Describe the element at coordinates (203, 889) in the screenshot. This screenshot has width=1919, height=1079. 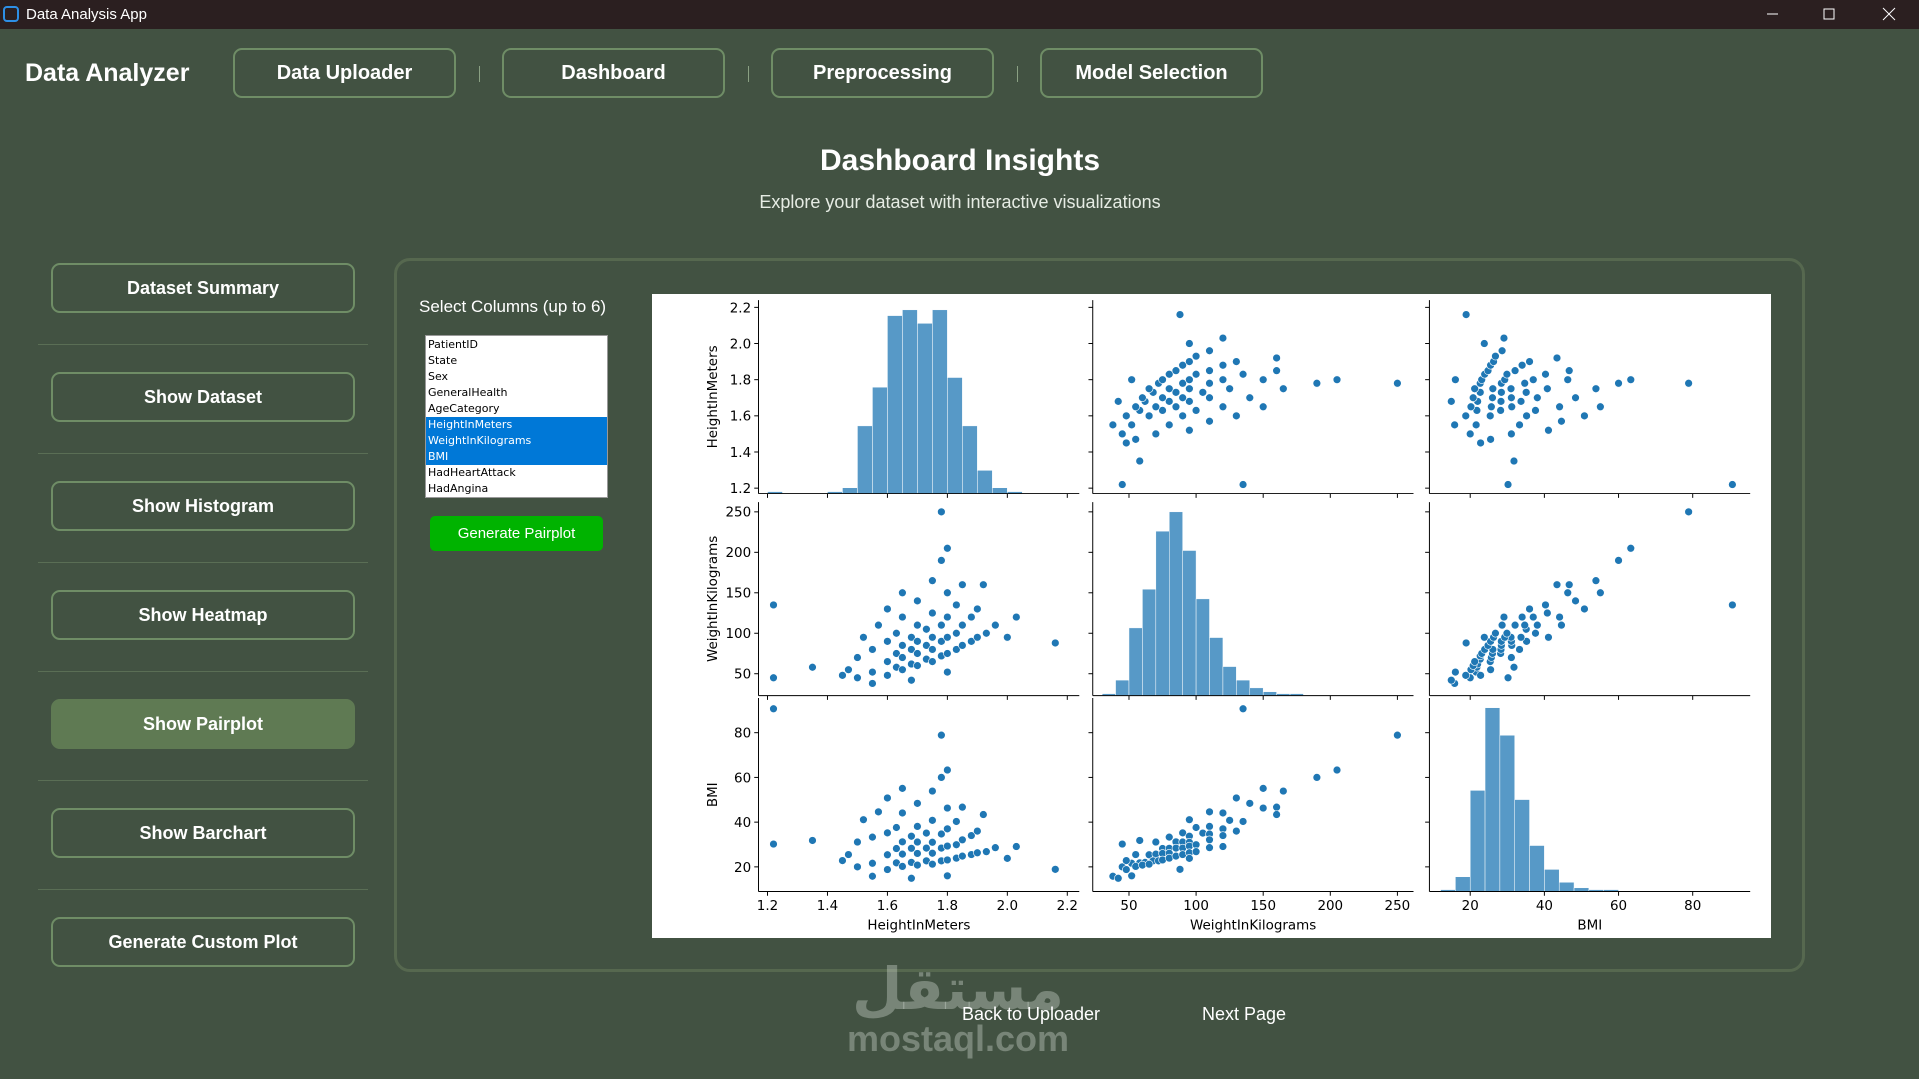
I see `sidebar-separator` at that location.